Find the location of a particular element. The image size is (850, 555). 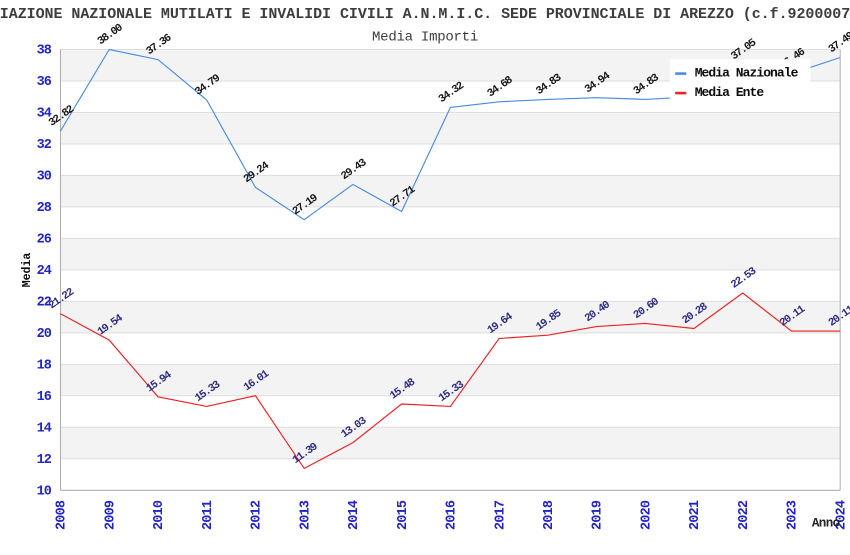

svg-text: 2013 is located at coordinates (305, 515).